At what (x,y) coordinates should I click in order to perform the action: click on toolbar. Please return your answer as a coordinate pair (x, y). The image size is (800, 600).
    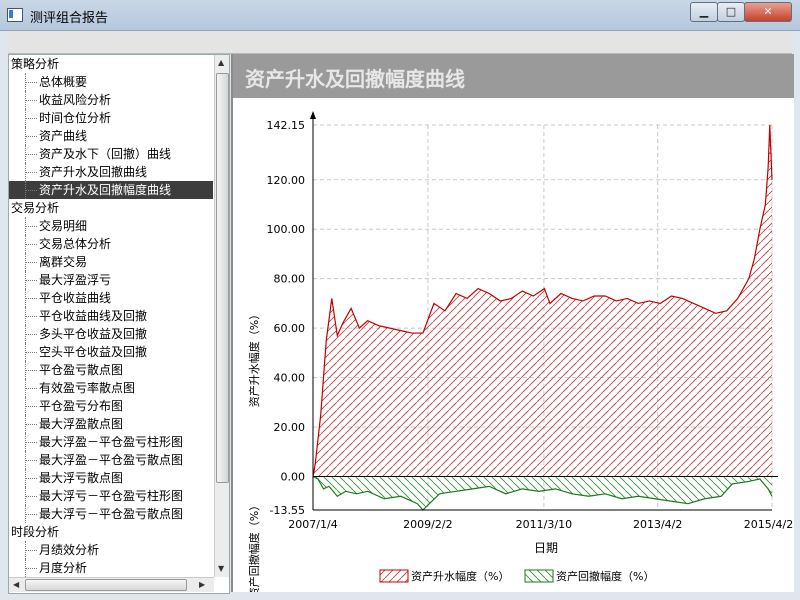
    Looking at the image, I should click on (400, 42).